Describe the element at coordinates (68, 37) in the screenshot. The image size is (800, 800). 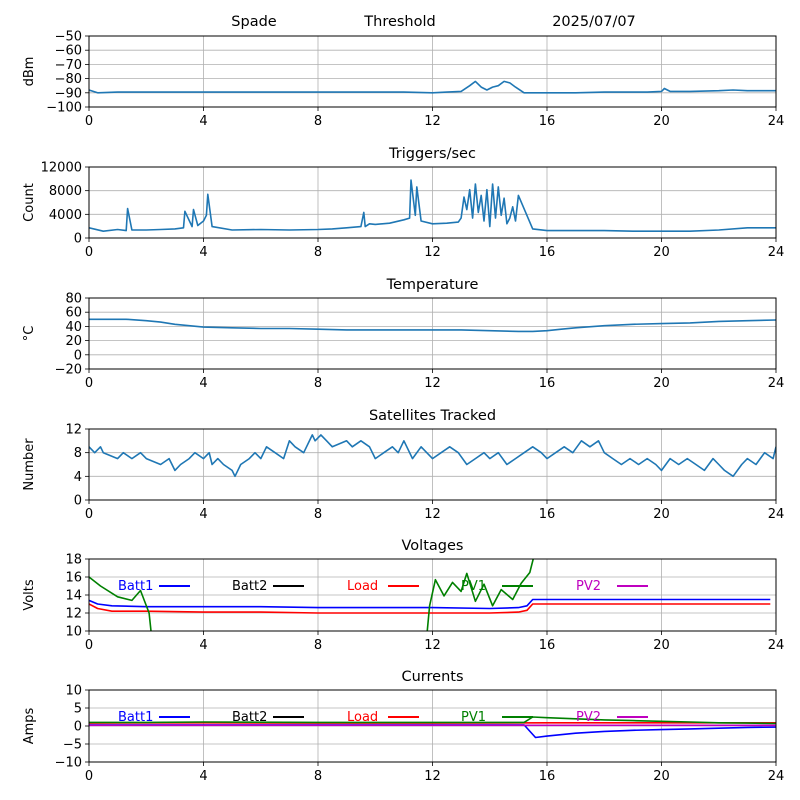
I see `y-tick-label: −50` at that location.